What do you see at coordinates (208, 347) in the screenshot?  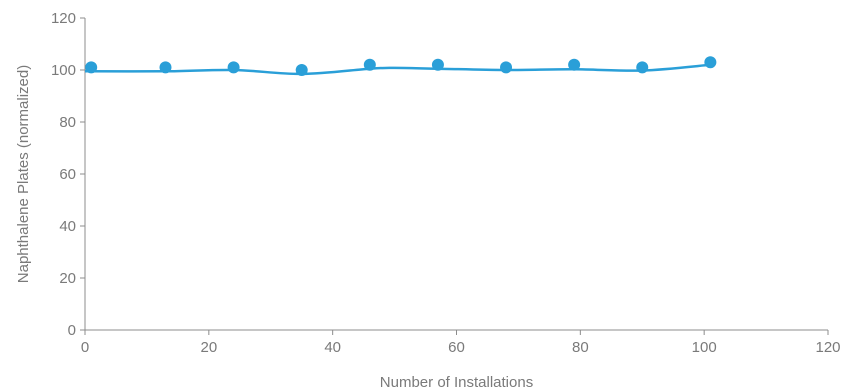 I see `x-tick-label: 20` at bounding box center [208, 347].